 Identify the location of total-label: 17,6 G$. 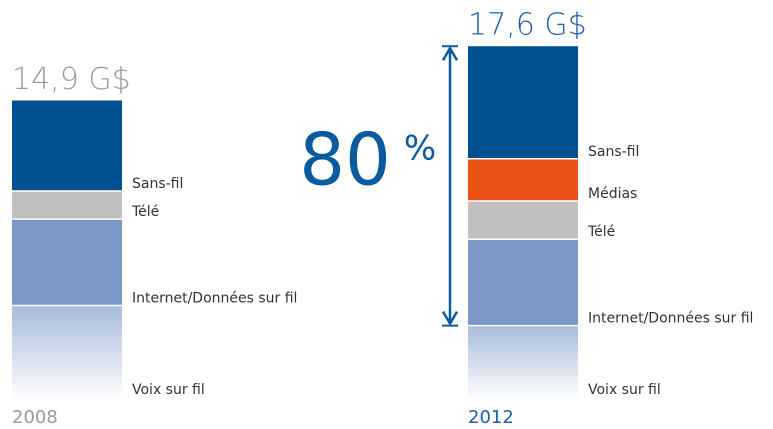
(527, 25).